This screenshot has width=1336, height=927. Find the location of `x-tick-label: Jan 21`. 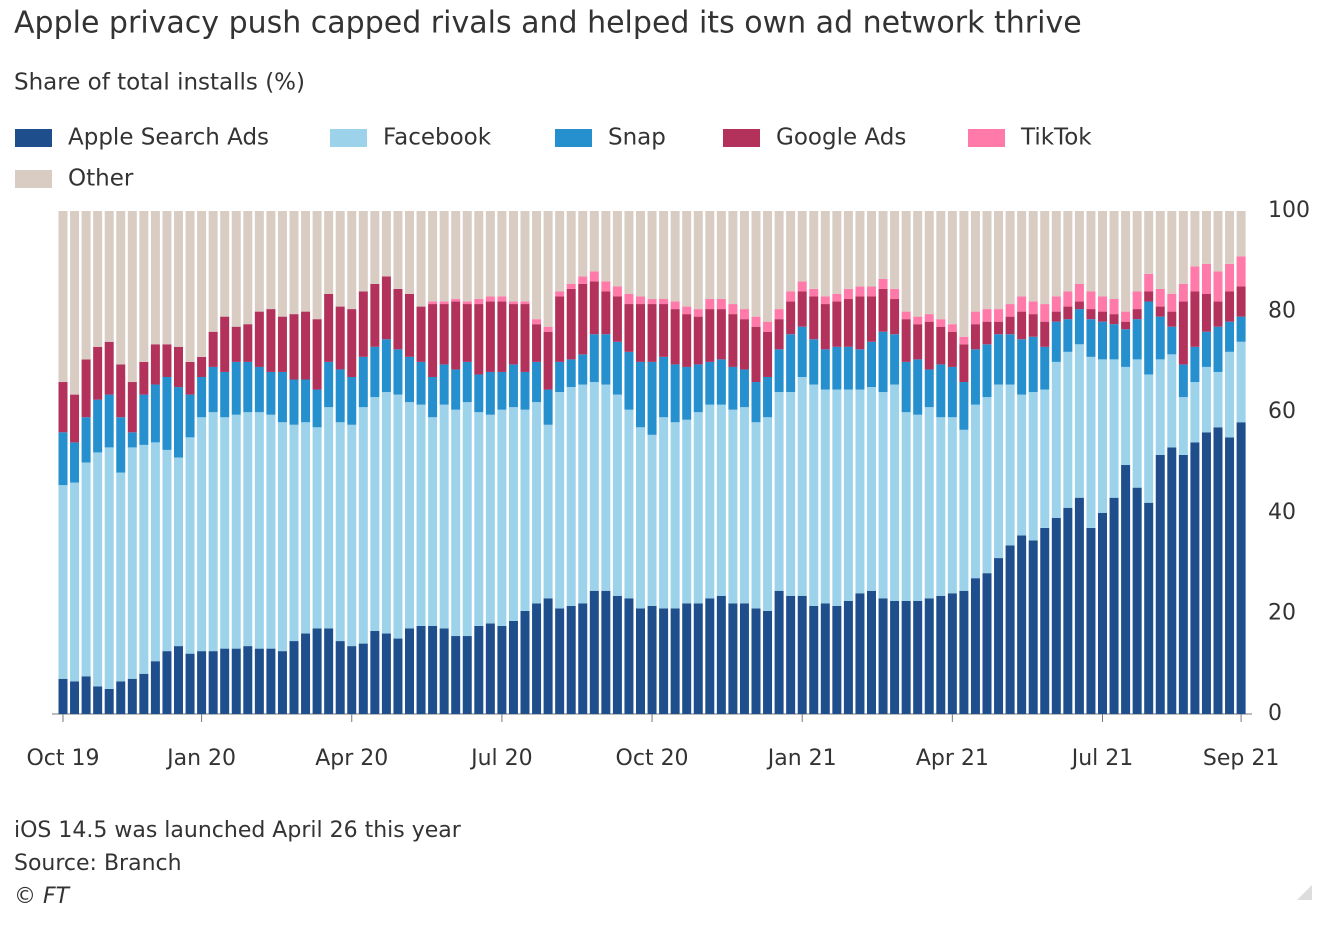

x-tick-label: Jan 21 is located at coordinates (801, 758).